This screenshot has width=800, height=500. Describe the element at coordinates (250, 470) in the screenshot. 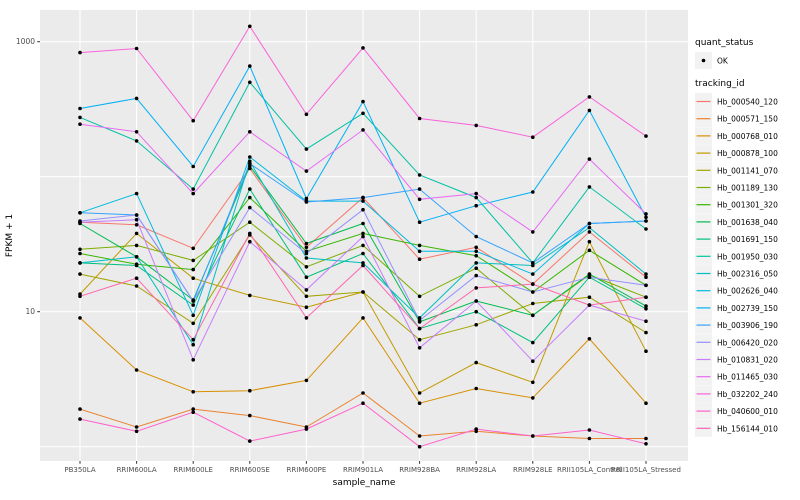

I see `x-tick-label: RRIM600SE` at that location.